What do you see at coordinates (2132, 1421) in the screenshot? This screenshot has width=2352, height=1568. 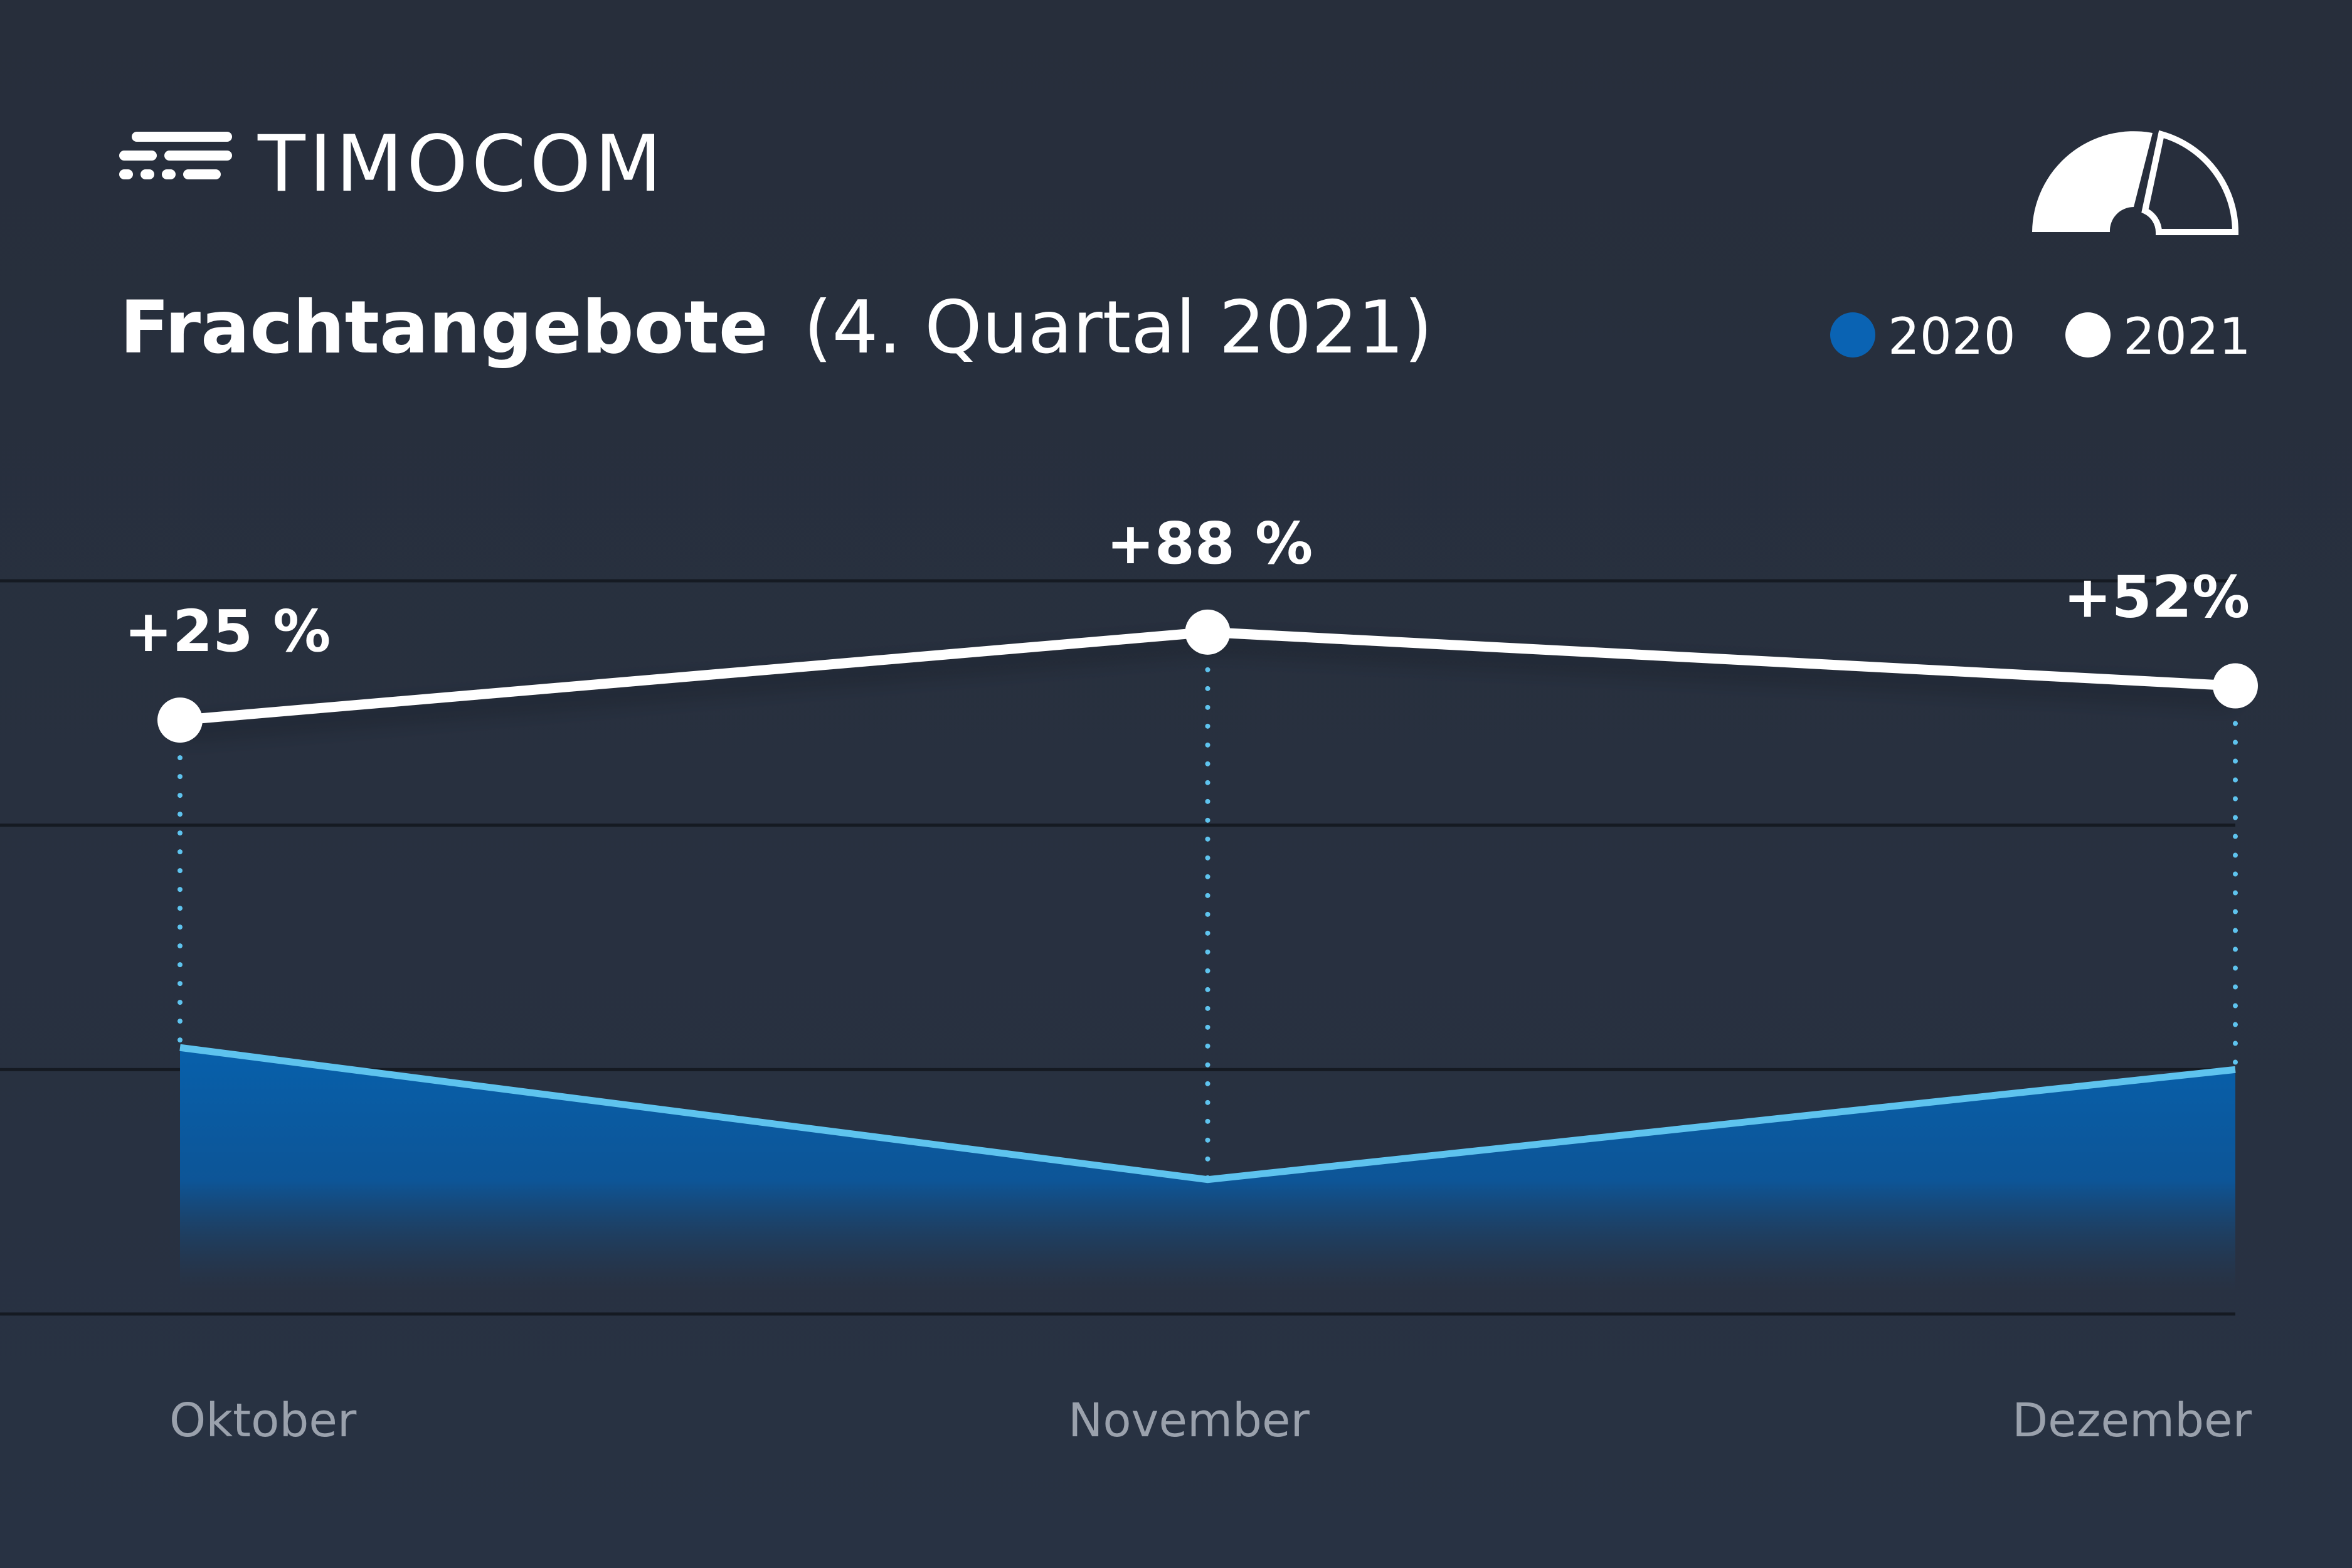 I see `x-tick-label: Dezember` at bounding box center [2132, 1421].